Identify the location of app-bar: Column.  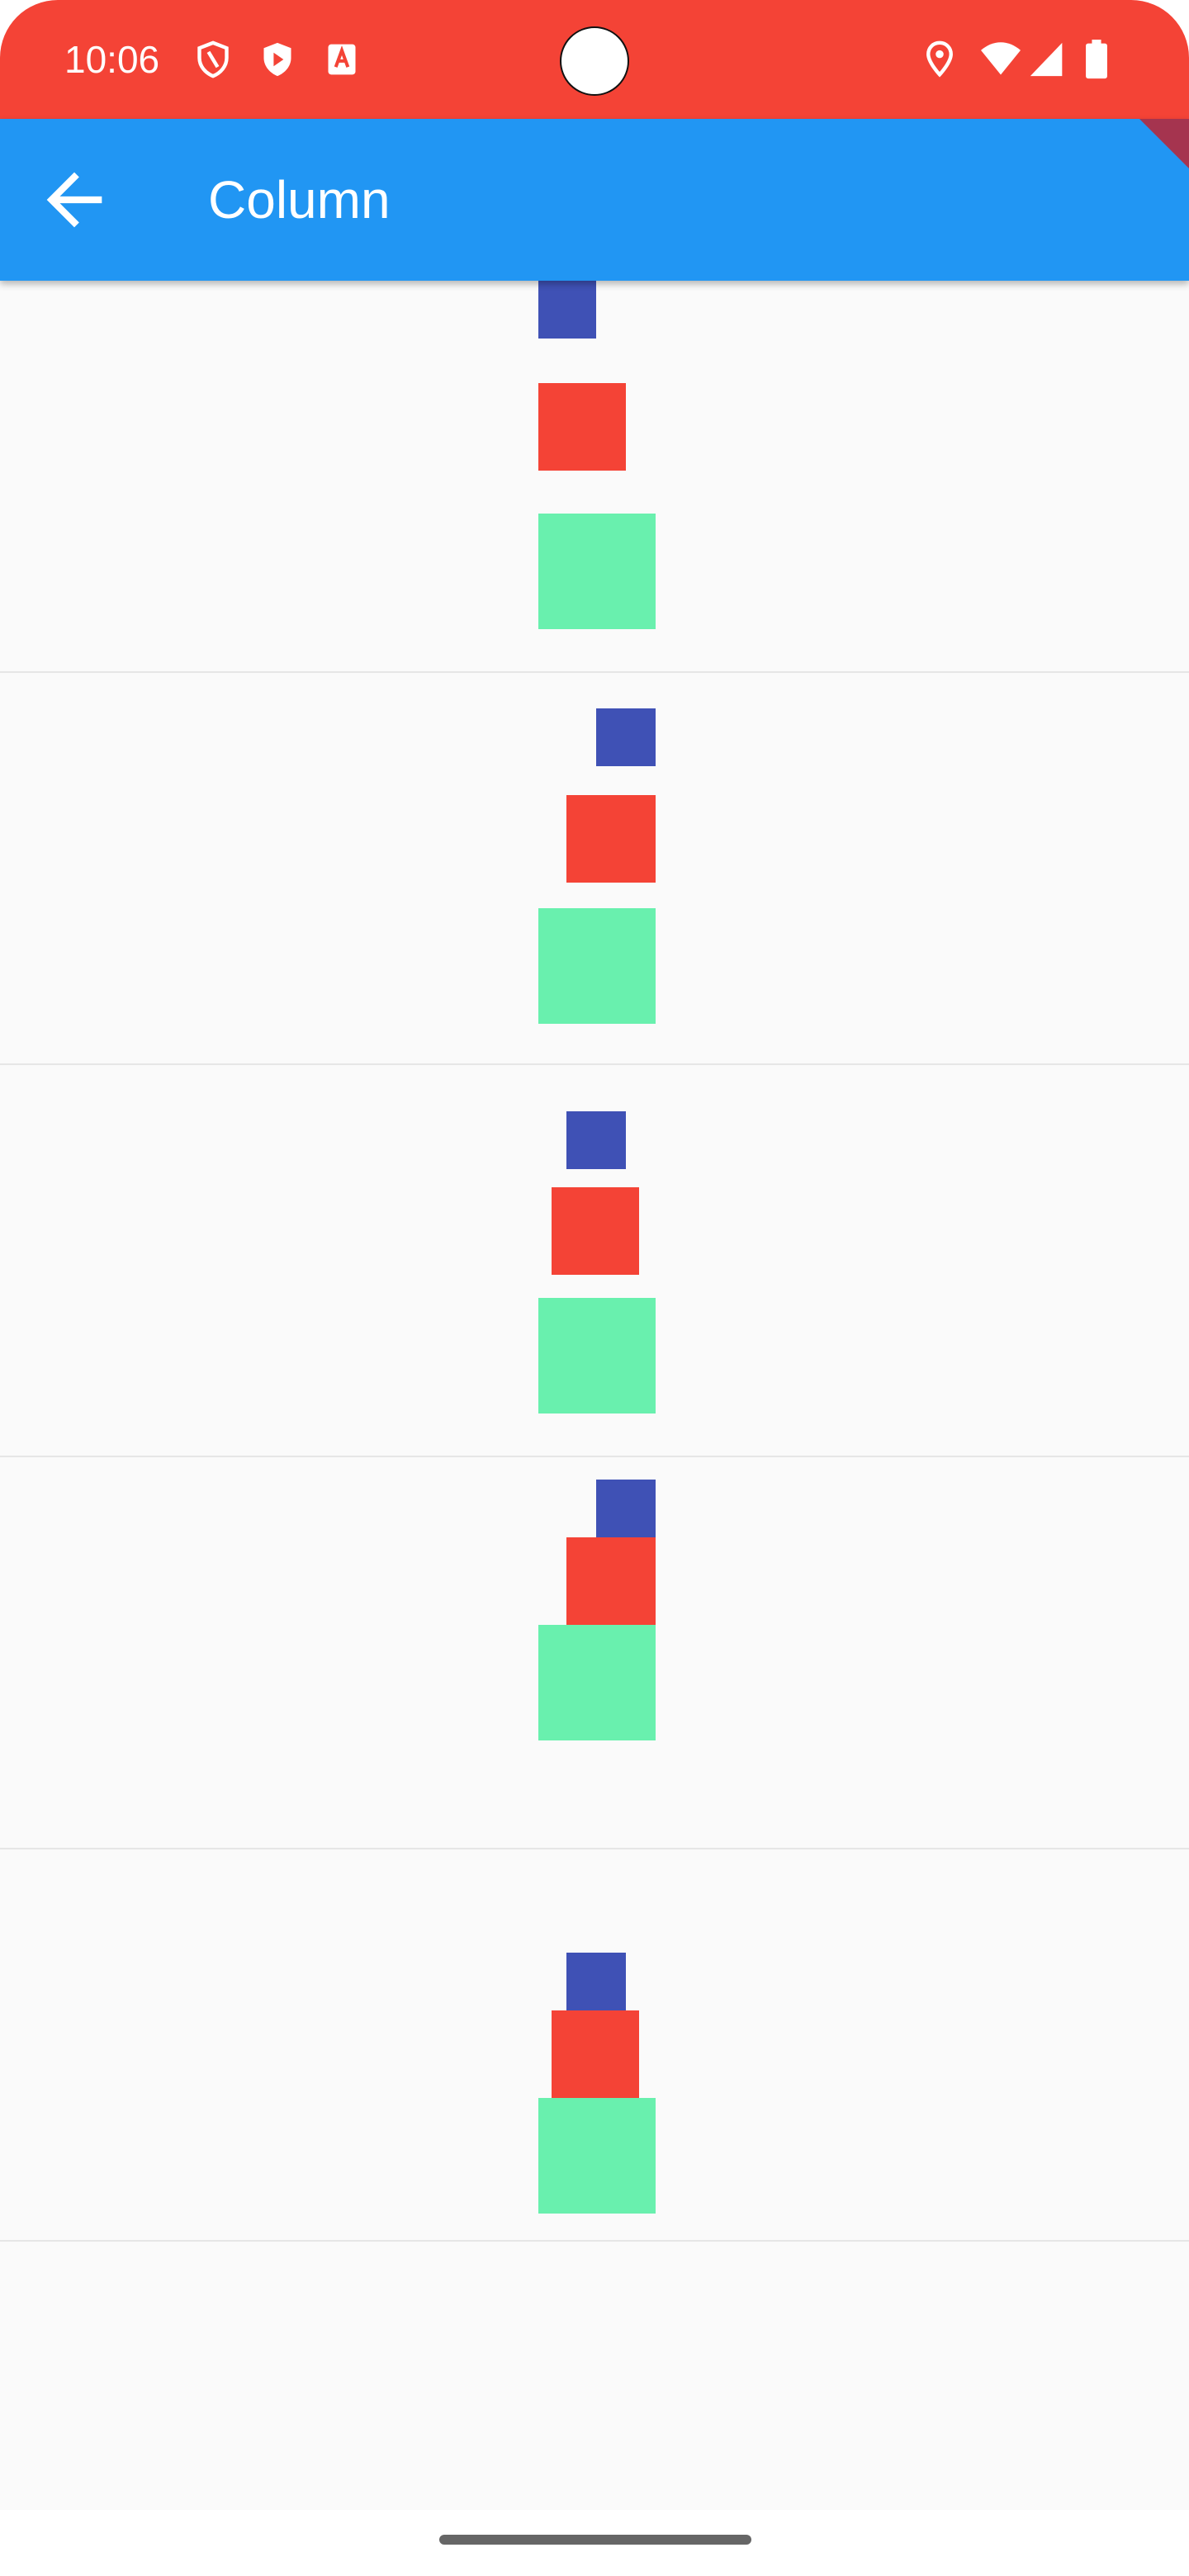
(594, 200).